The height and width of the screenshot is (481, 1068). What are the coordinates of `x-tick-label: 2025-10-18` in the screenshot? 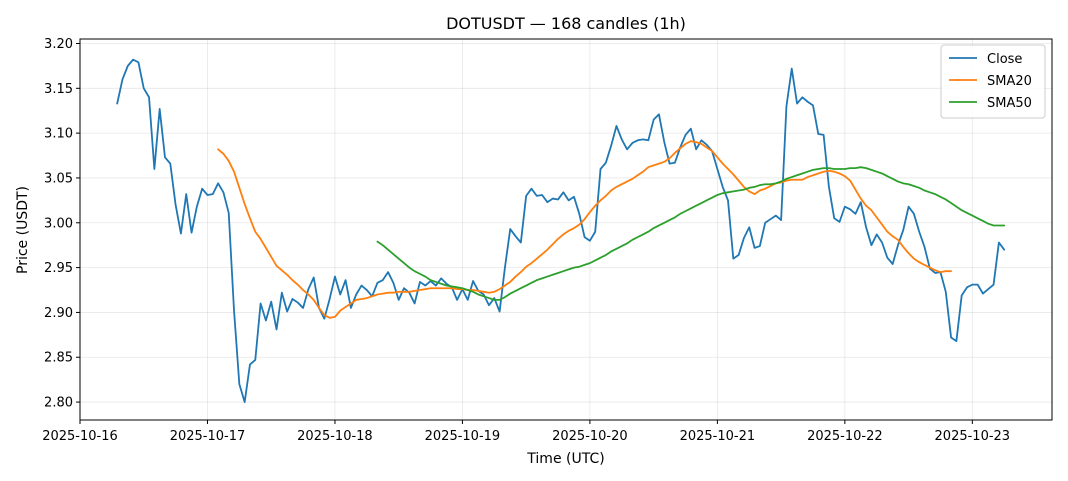 It's located at (335, 436).